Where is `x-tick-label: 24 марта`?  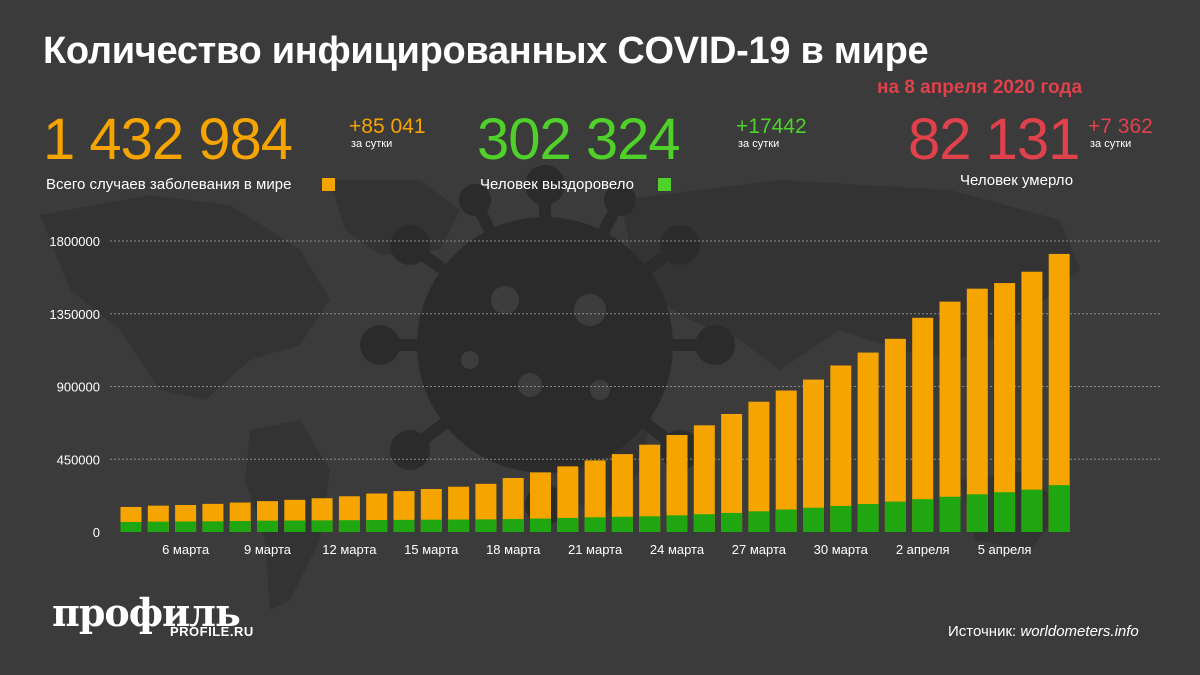 x-tick-label: 24 марта is located at coordinates (677, 549).